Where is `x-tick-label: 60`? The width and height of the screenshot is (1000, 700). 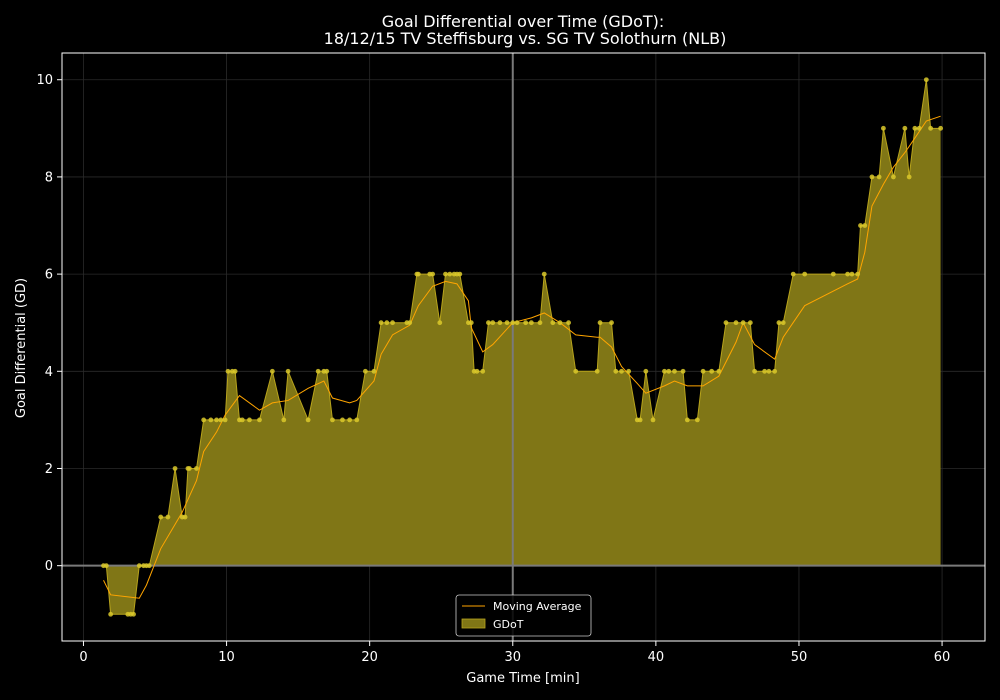 x-tick-label: 60 is located at coordinates (942, 657).